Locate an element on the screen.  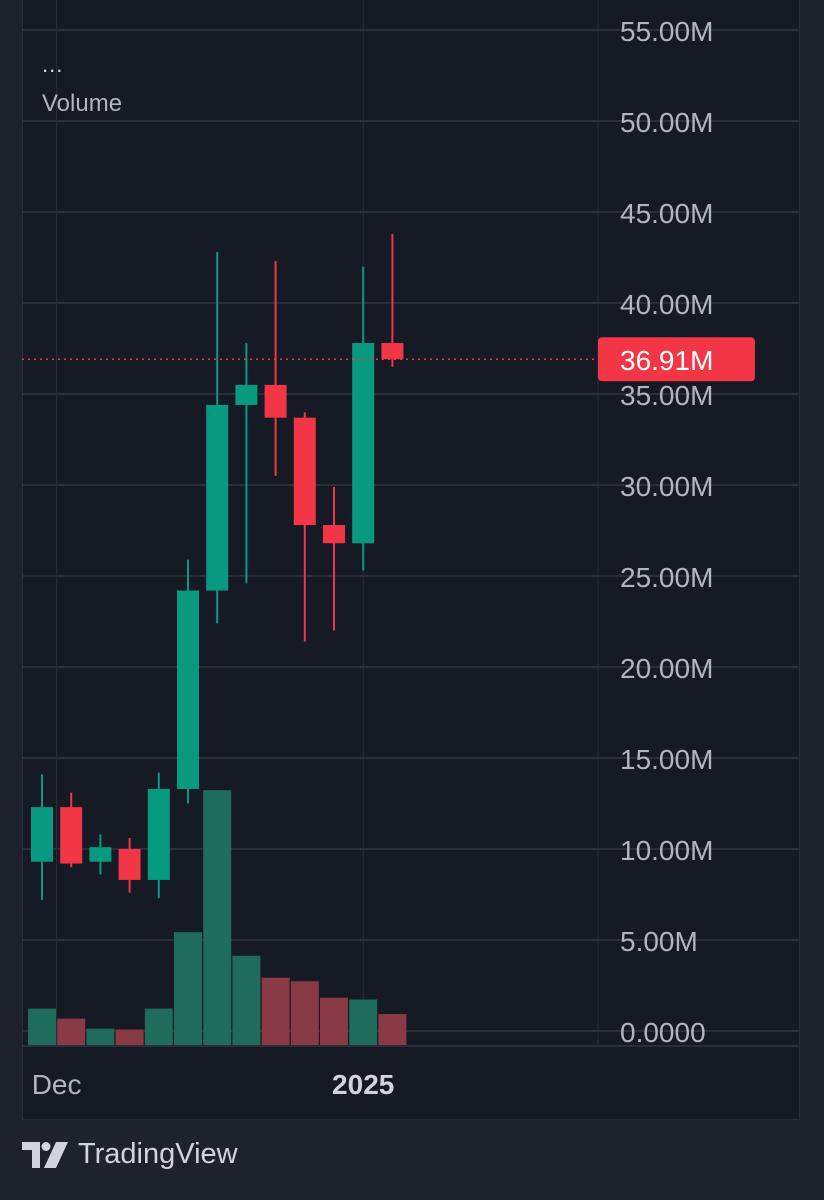
x-axis: Dec 2025 is located at coordinates (213, 1084).